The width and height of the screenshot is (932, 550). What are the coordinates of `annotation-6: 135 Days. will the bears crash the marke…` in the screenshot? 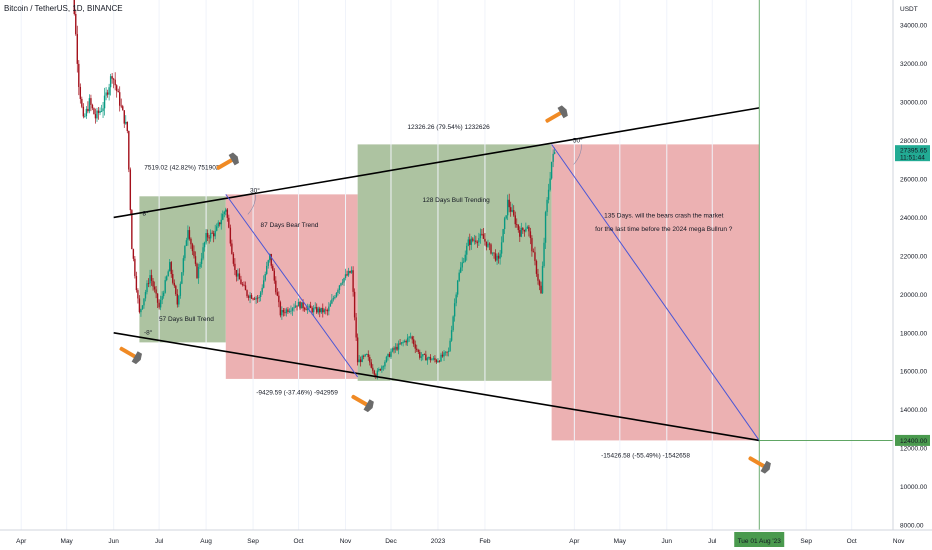 It's located at (663, 215).